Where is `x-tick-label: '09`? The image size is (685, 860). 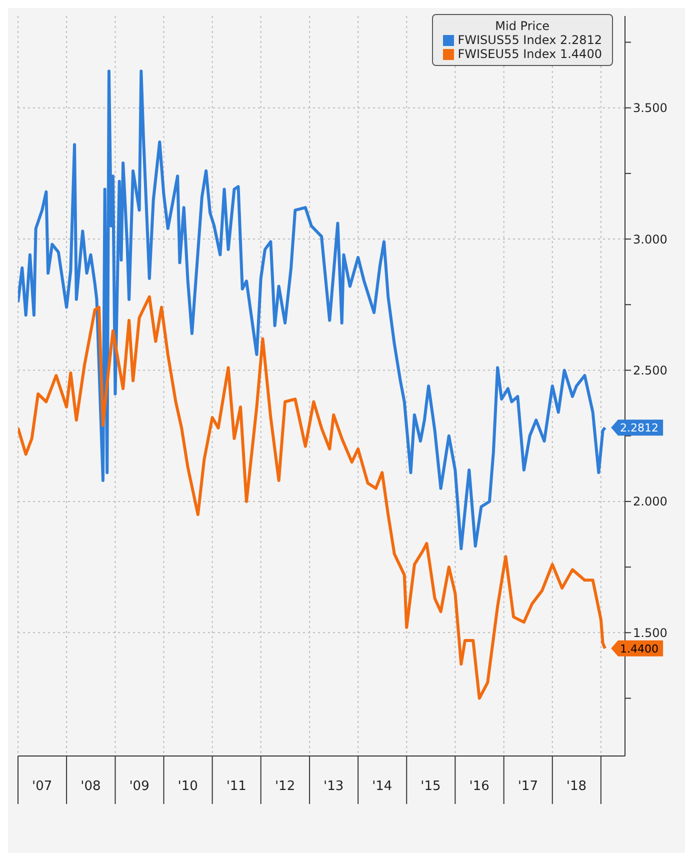
x-tick-label: '09 is located at coordinates (139, 786).